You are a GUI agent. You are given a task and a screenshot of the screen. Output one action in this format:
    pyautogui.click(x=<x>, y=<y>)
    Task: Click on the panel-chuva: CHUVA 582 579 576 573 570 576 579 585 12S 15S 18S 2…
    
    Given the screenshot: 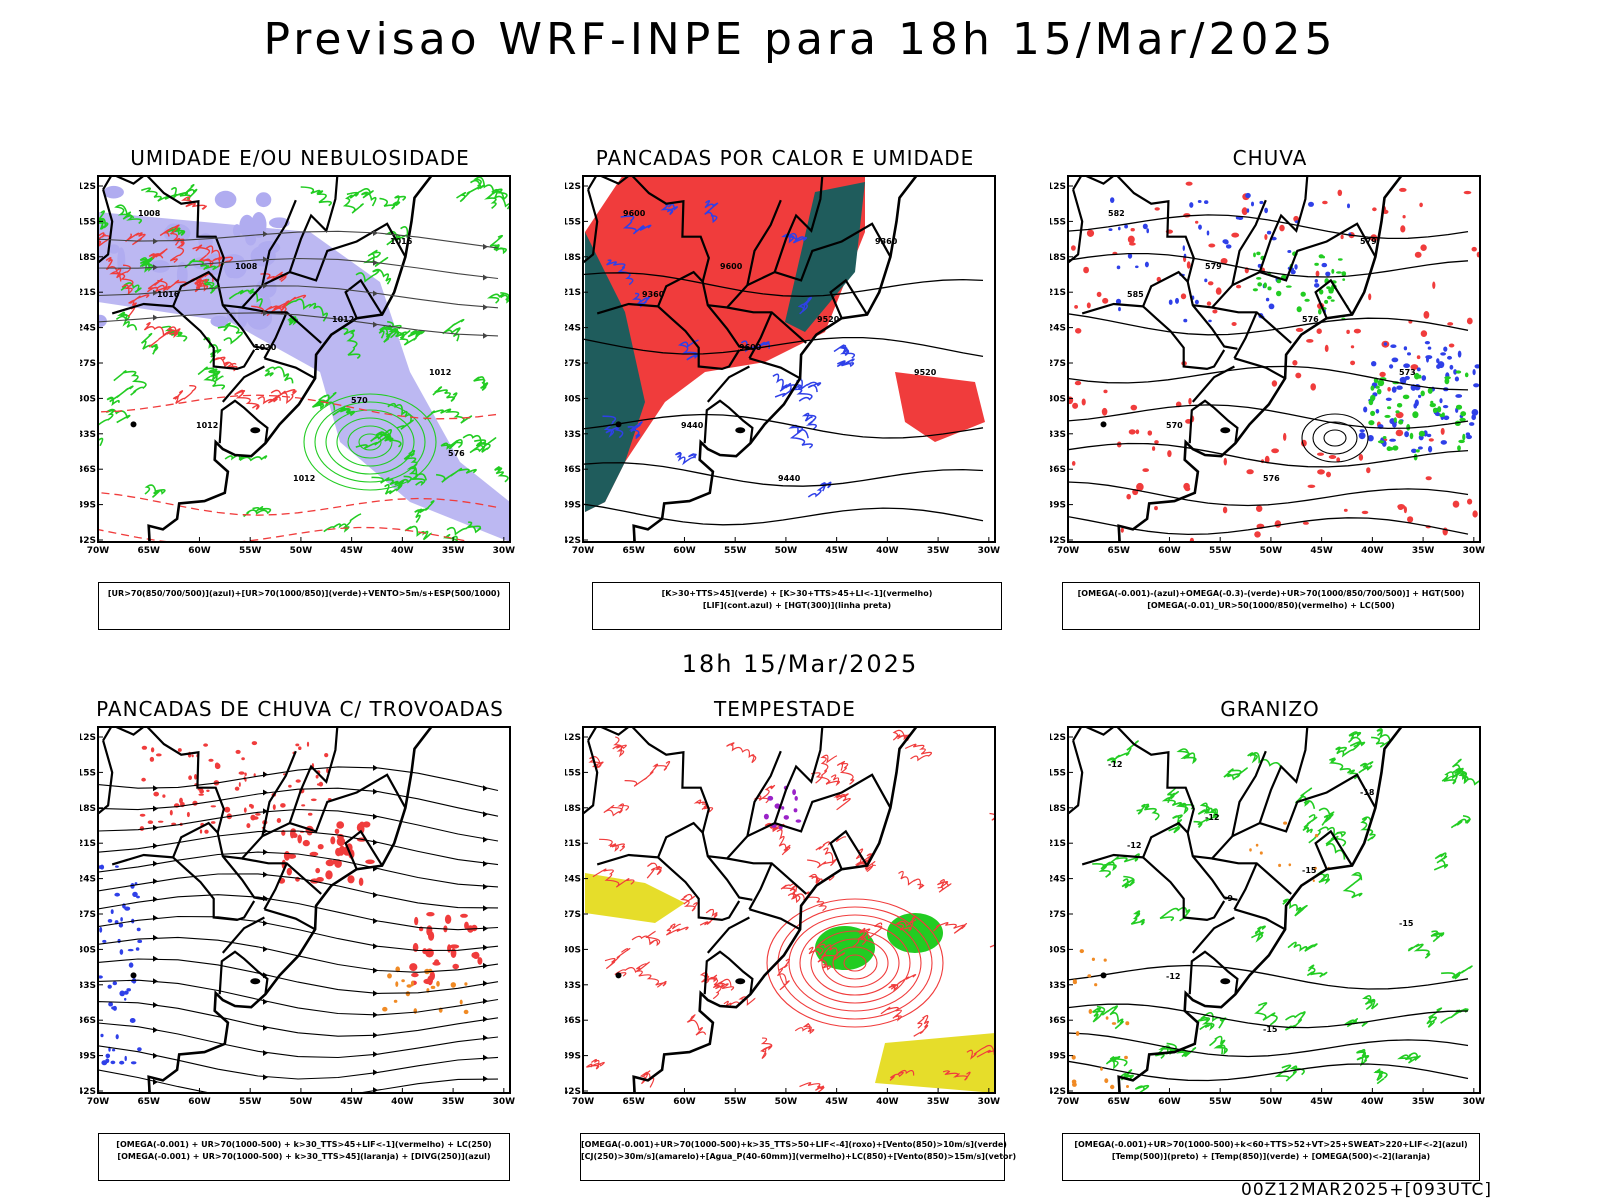 What is the action you would take?
    pyautogui.click(x=1270, y=388)
    